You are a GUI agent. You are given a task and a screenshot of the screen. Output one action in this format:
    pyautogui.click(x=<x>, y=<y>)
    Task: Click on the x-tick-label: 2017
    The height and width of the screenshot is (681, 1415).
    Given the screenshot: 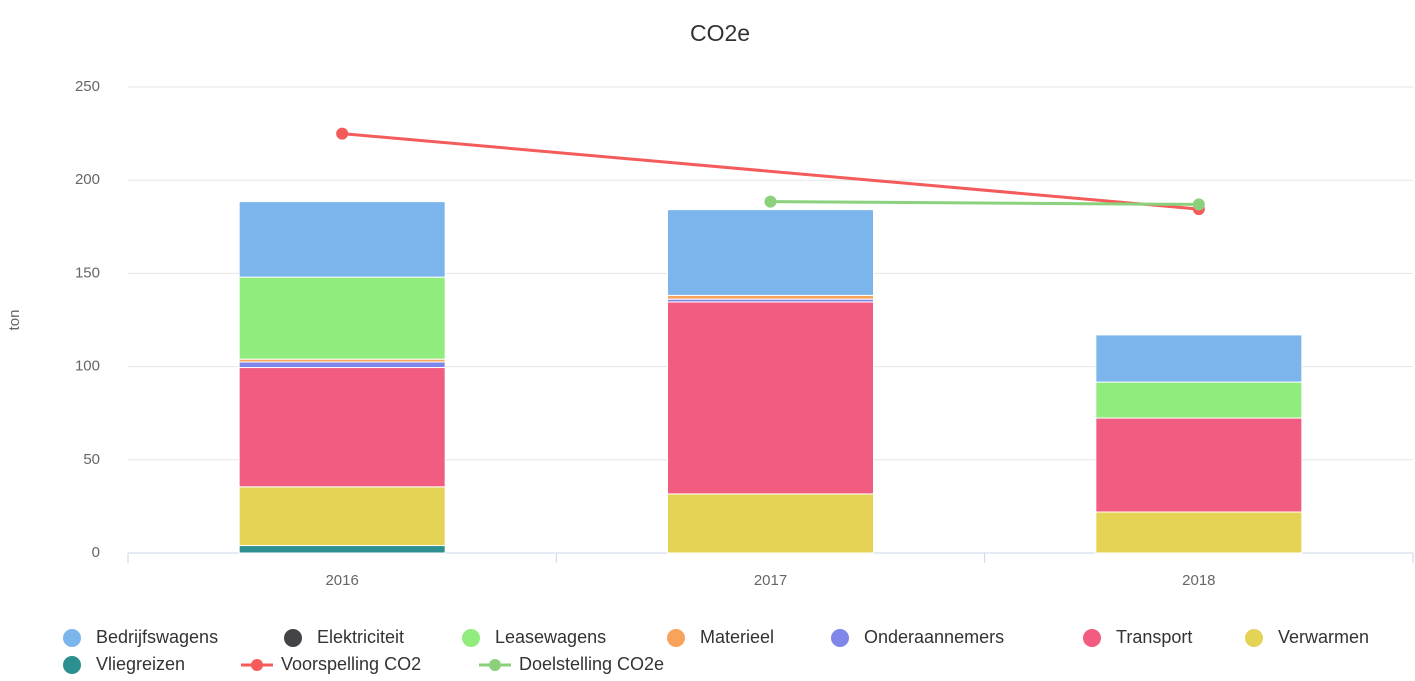 What is the action you would take?
    pyautogui.click(x=770, y=580)
    